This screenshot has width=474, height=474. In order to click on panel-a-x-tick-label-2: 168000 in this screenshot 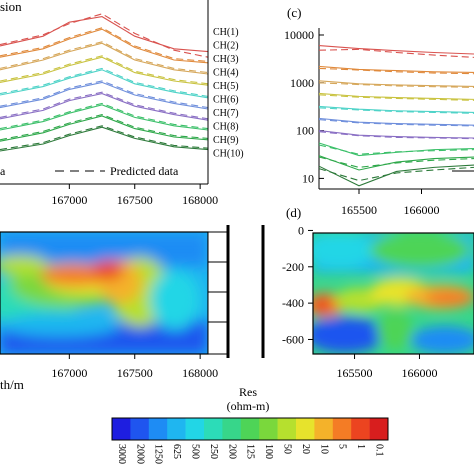, I will do `click(200, 200)`.